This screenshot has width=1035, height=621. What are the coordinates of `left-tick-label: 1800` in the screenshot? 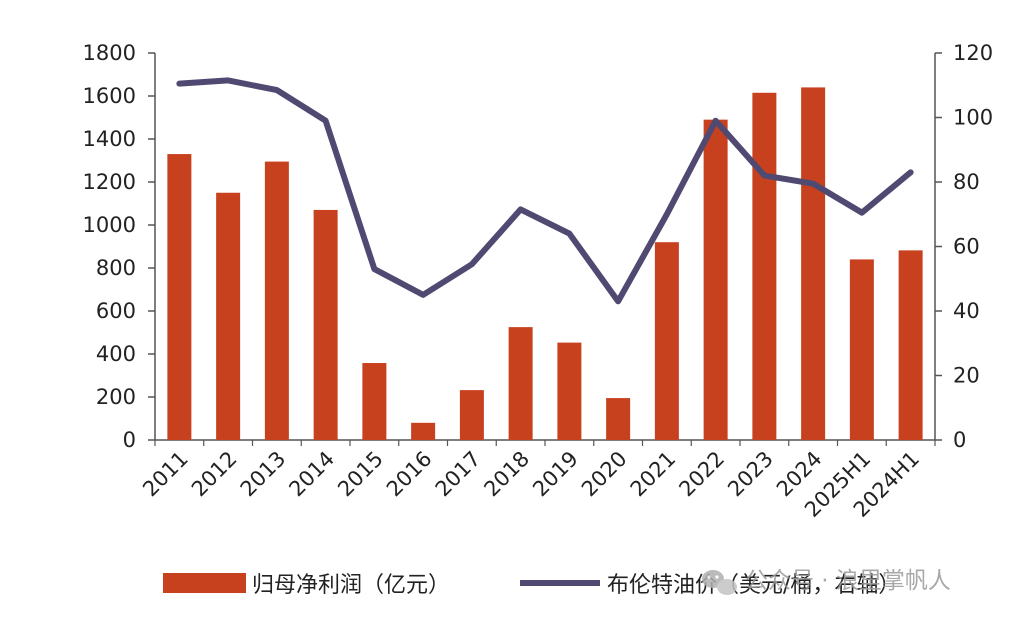 It's located at (109, 53).